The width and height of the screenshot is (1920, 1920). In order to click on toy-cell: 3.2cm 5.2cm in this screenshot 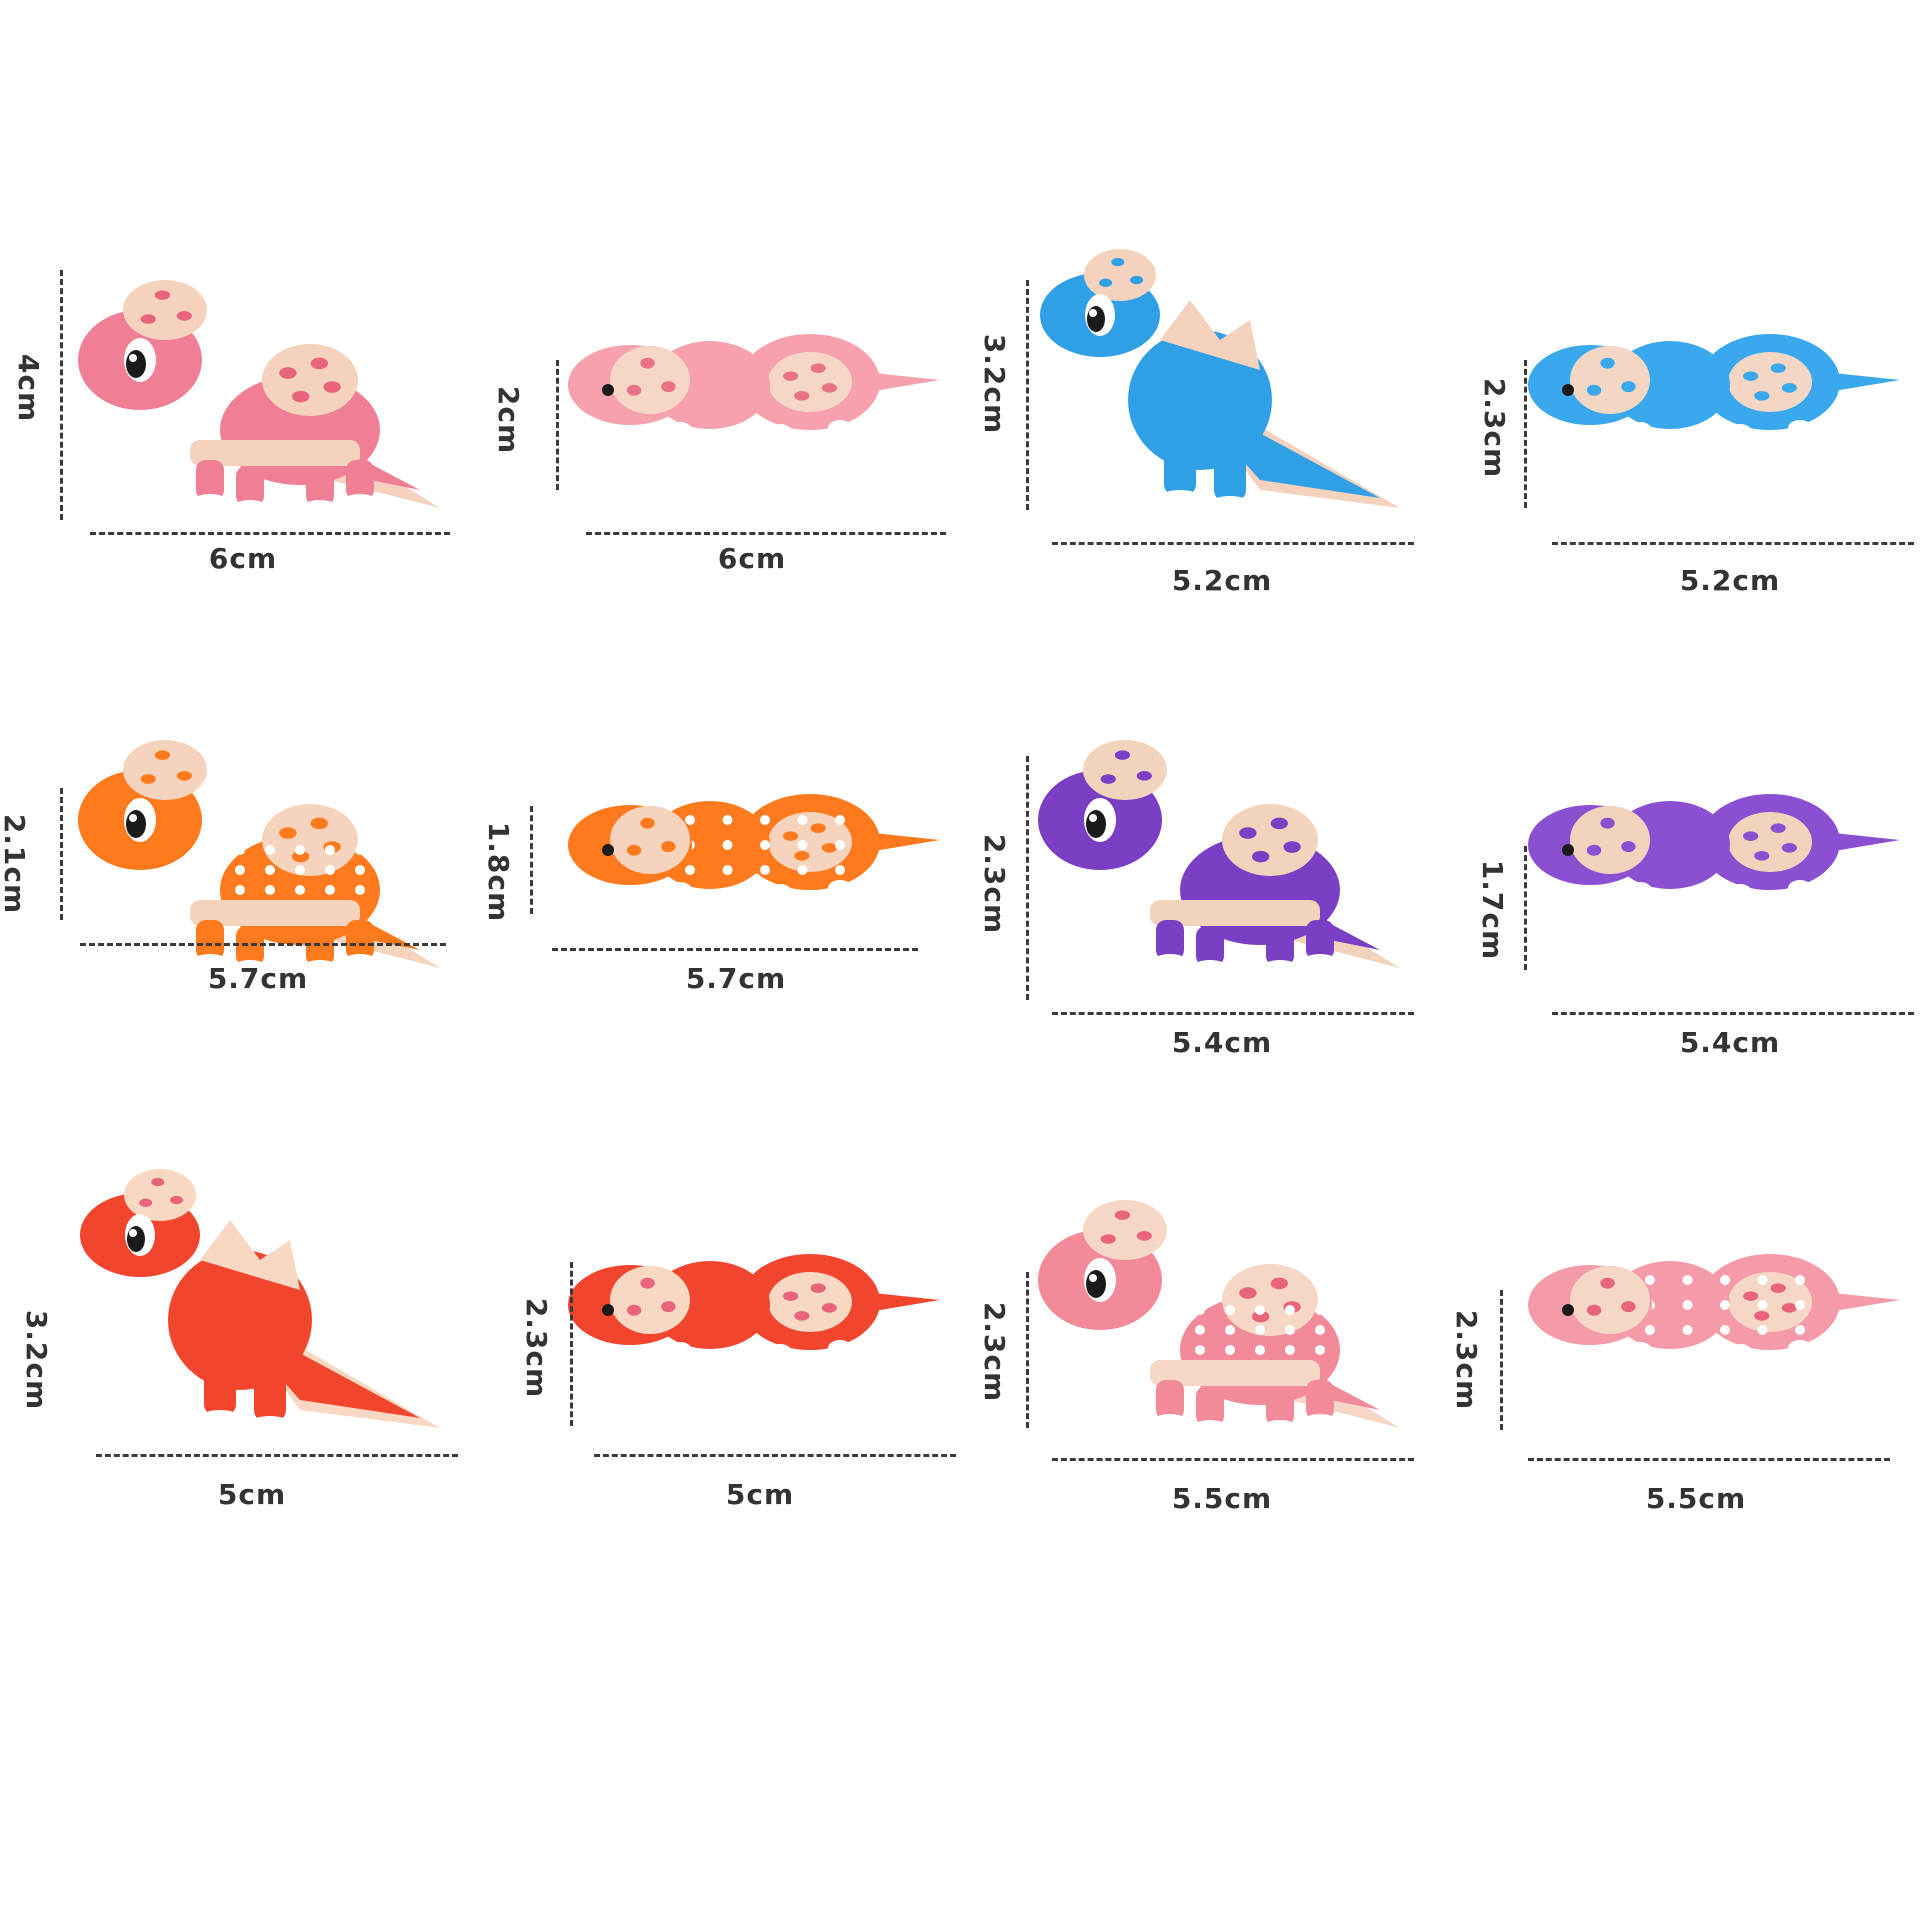, I will do `click(1200, 460)`.